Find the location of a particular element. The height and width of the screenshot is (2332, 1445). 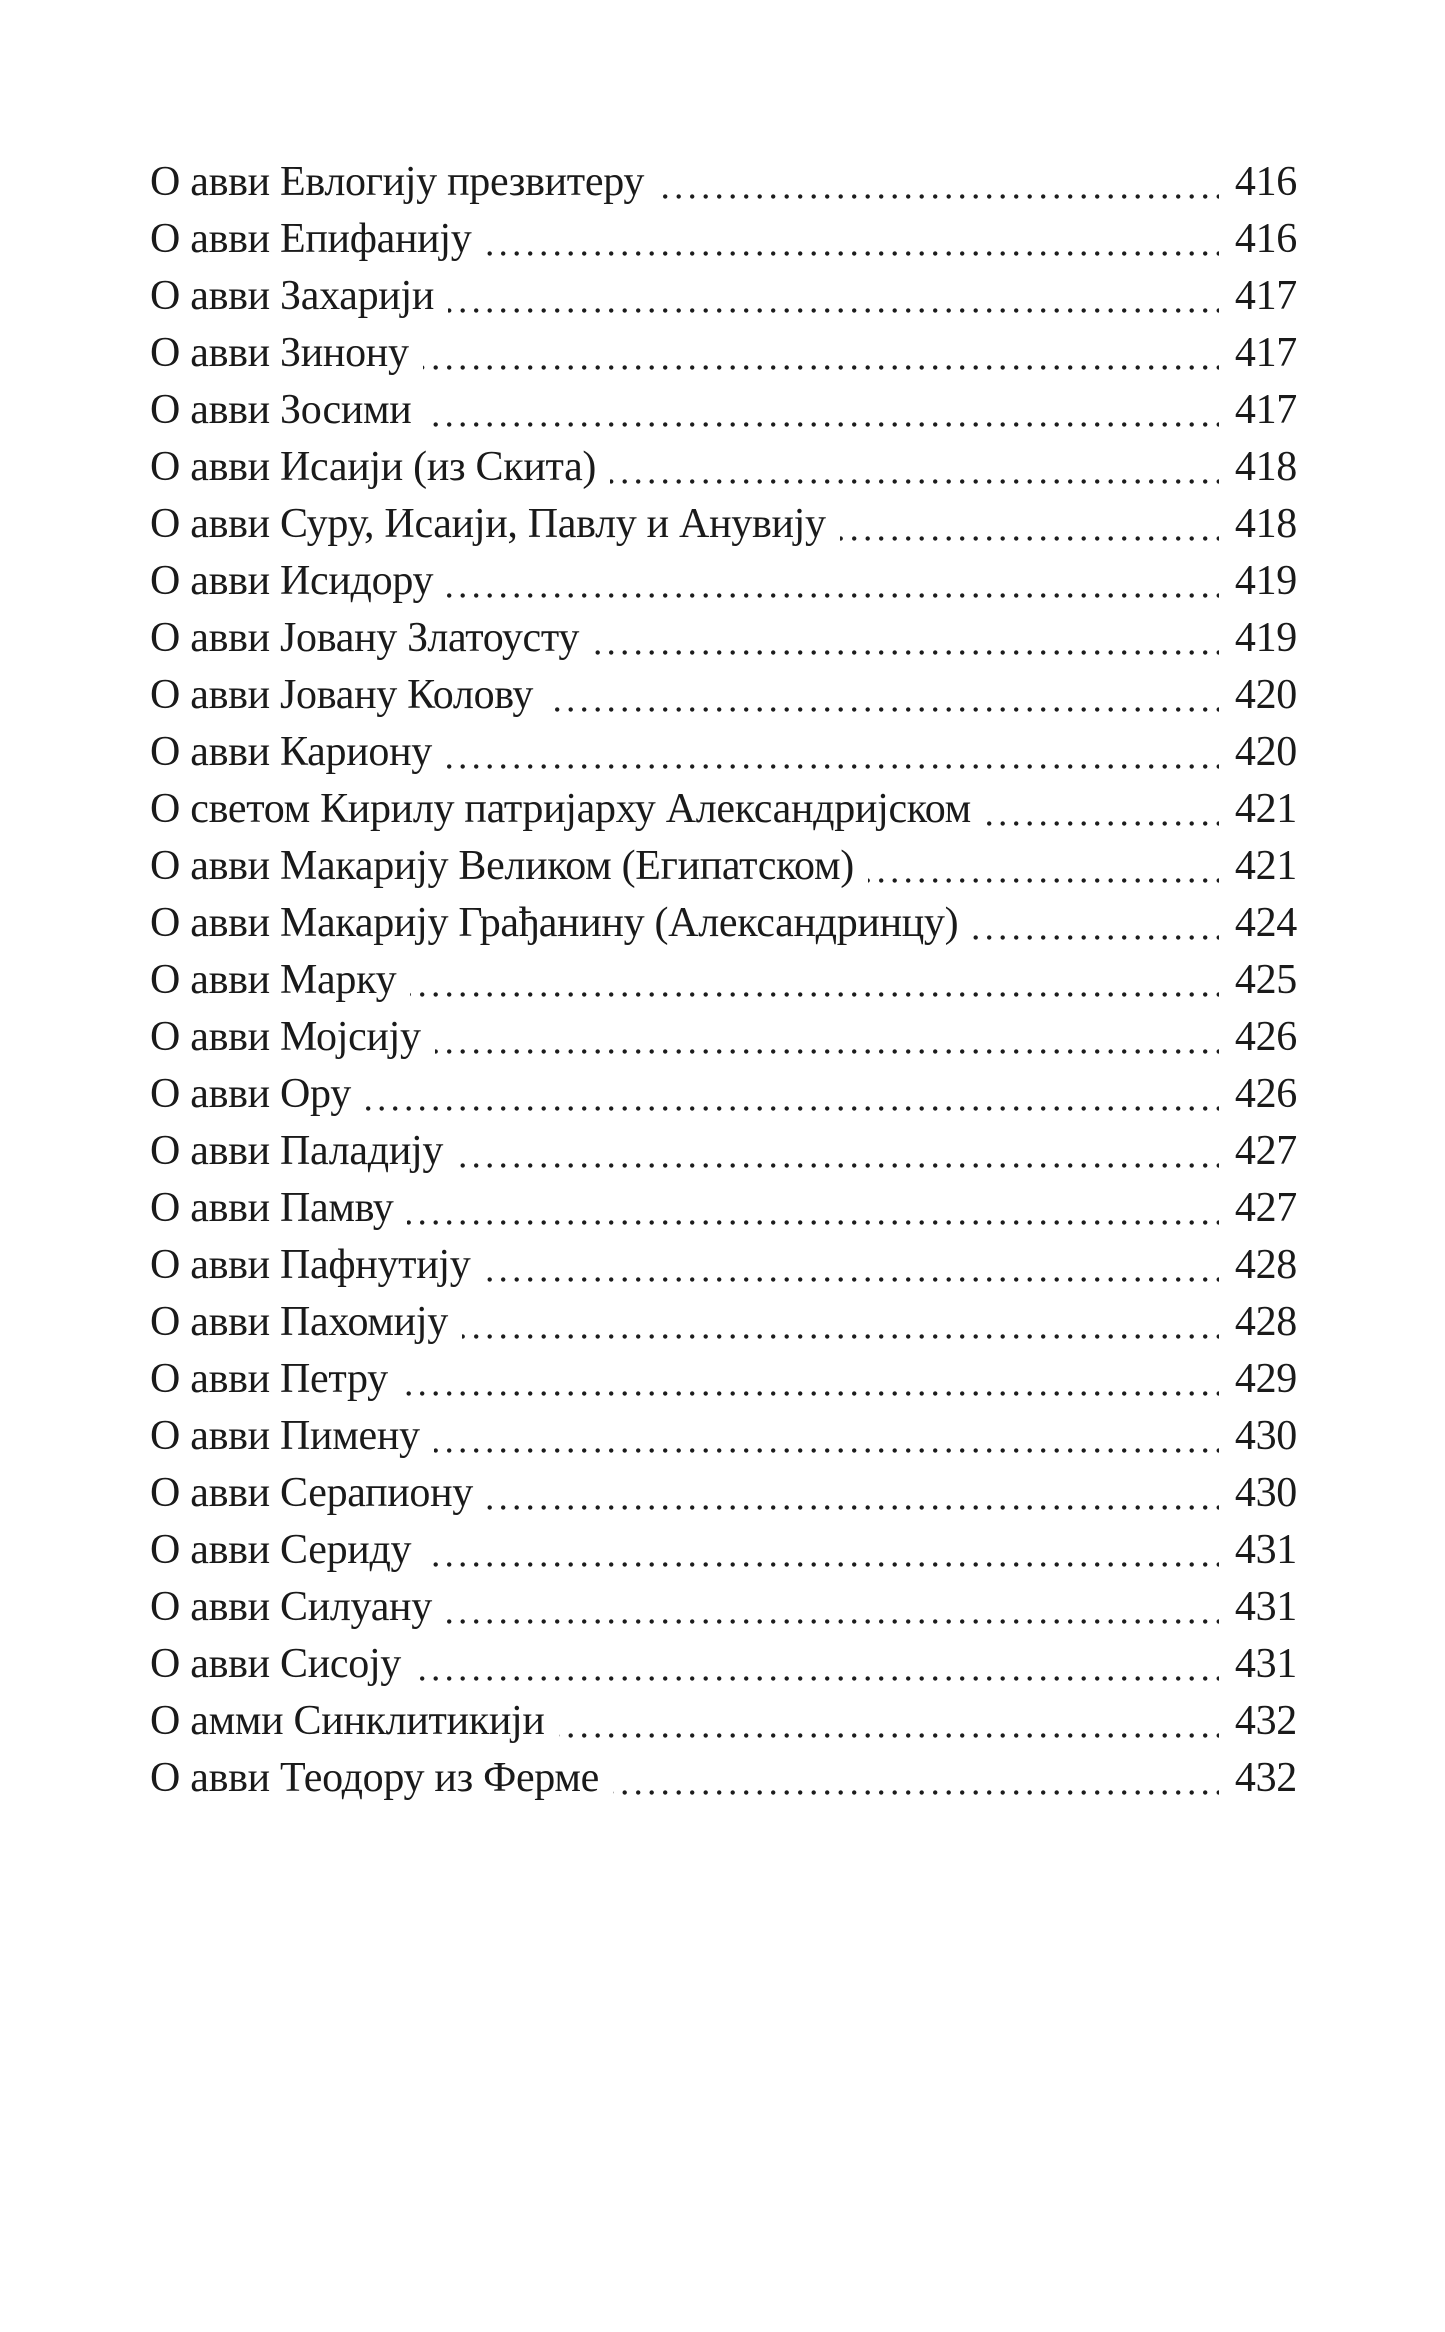

toc-entry: О авви Пахомију 428 is located at coordinates (723, 1326).